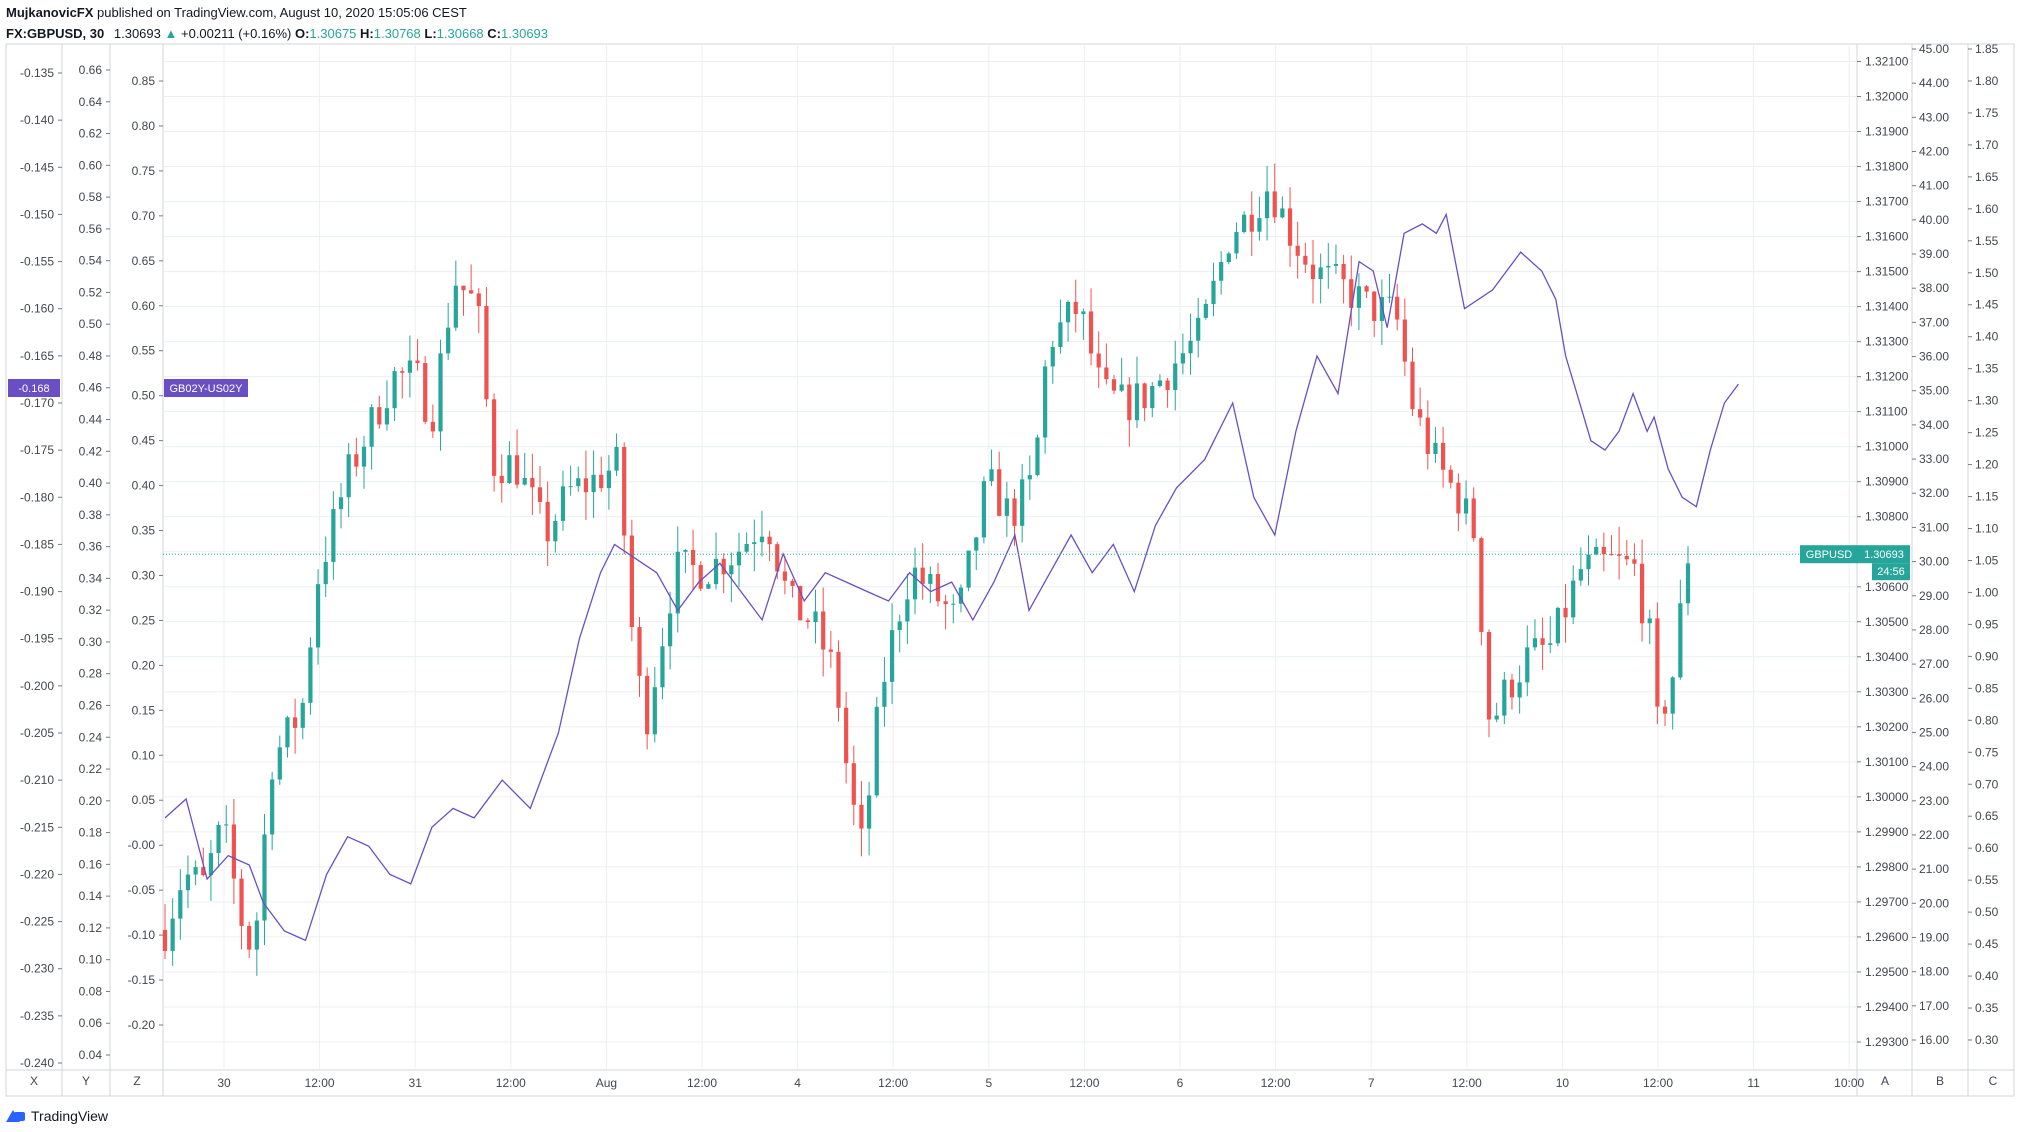 The height and width of the screenshot is (1132, 2025). I want to click on tradingview-logo-icon, so click(16, 1116).